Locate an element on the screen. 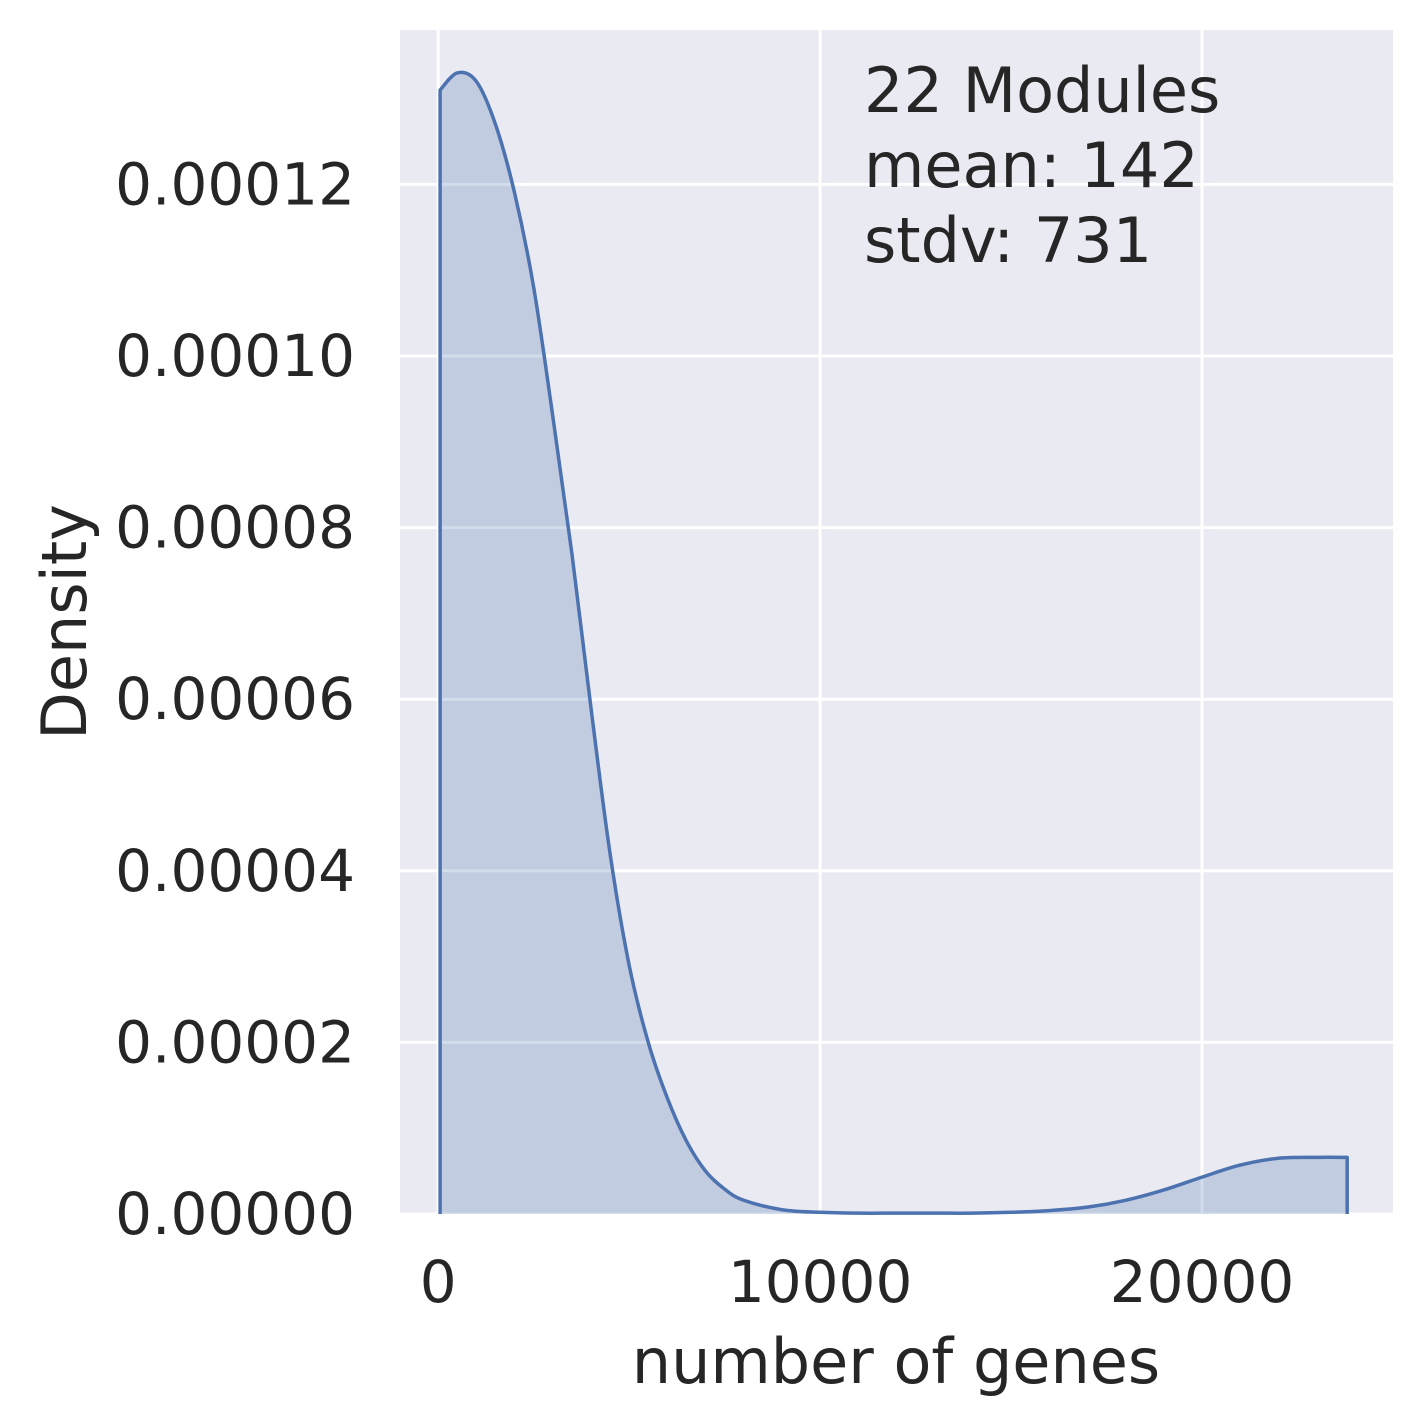  y-axis-label: Density is located at coordinates (64, 622).